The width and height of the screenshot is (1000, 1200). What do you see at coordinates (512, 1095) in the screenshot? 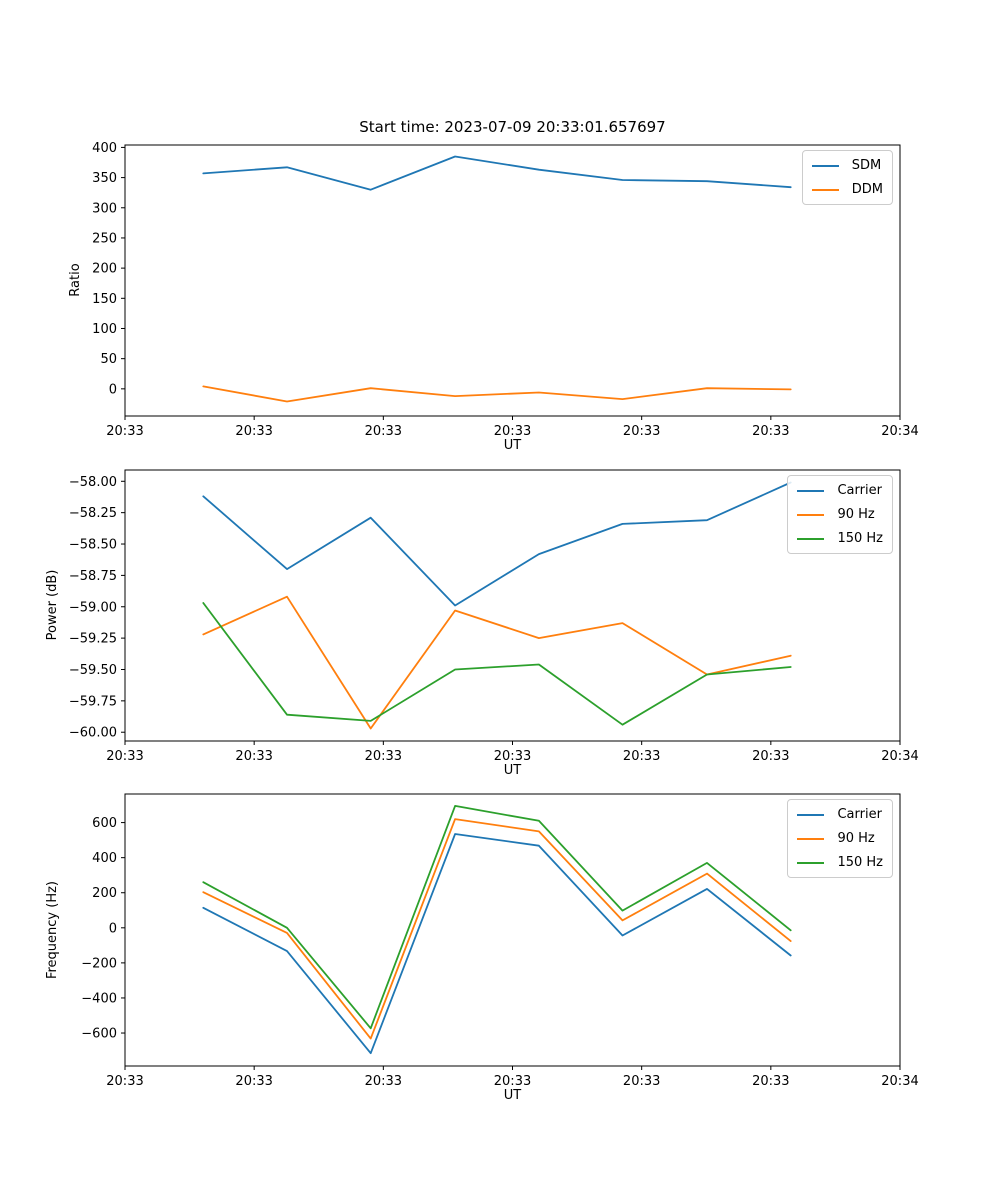
I see `x-axis-label-ut-bottom: UT` at bounding box center [512, 1095].